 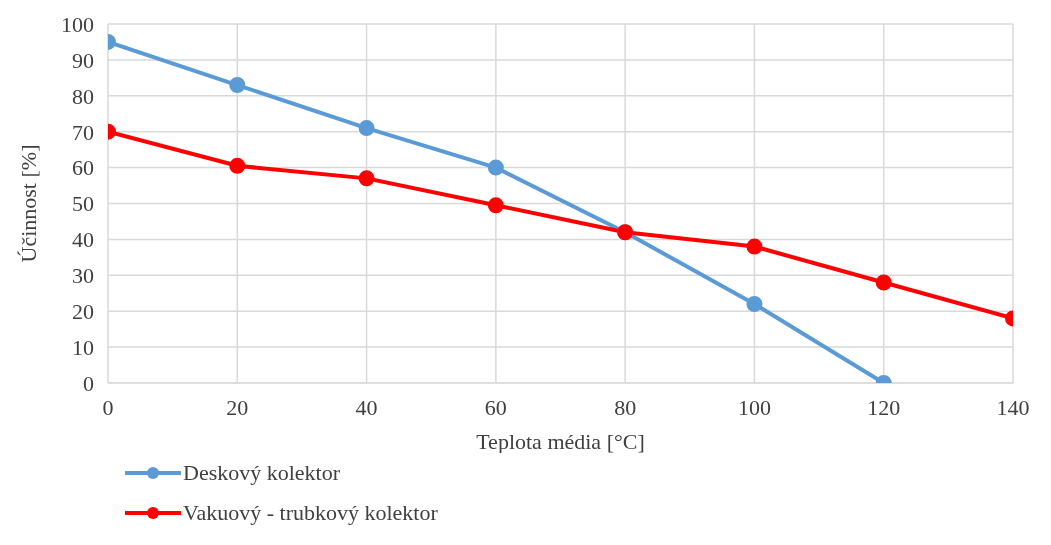 What do you see at coordinates (625, 407) in the screenshot?
I see `x-tick-label: 80` at bounding box center [625, 407].